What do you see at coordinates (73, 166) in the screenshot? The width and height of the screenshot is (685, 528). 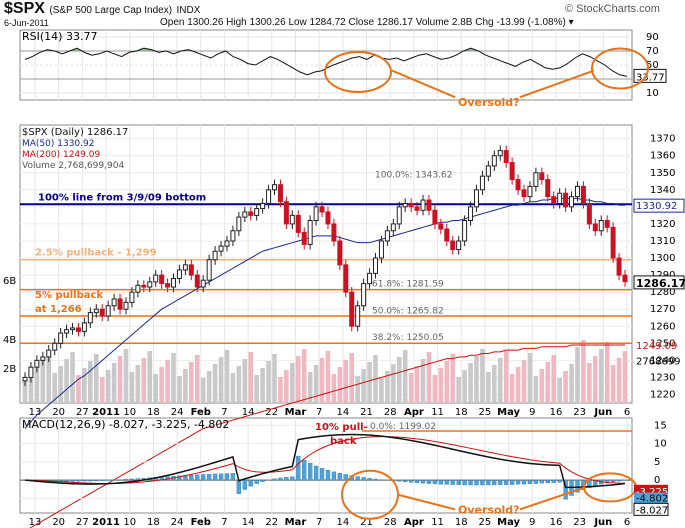 I see `price-legend: Volume 2,768,699,904` at bounding box center [73, 166].